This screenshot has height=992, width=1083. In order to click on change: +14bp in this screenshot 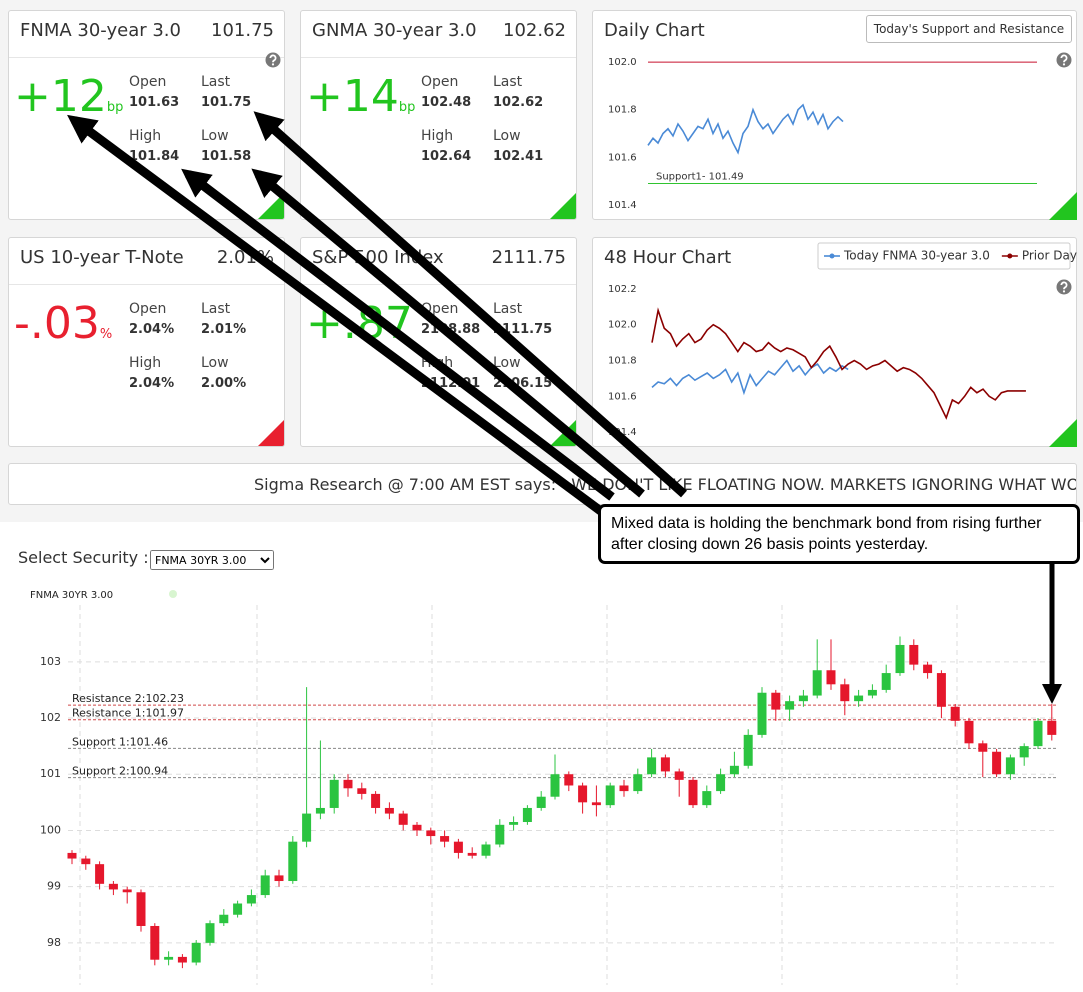, I will do `click(360, 96)`.